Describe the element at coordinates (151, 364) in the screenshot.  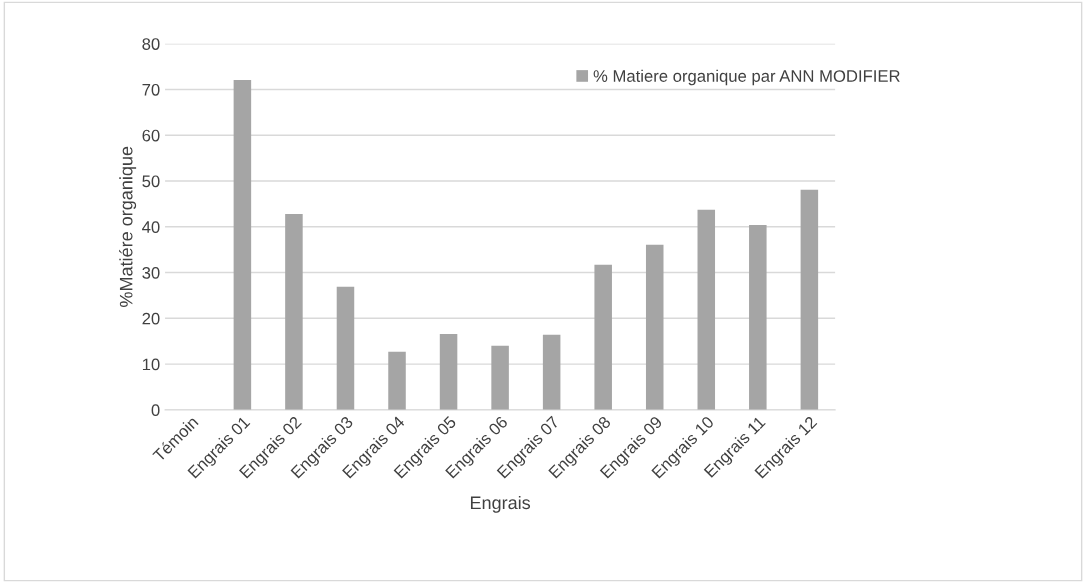
I see `y-tick-label: 10` at that location.